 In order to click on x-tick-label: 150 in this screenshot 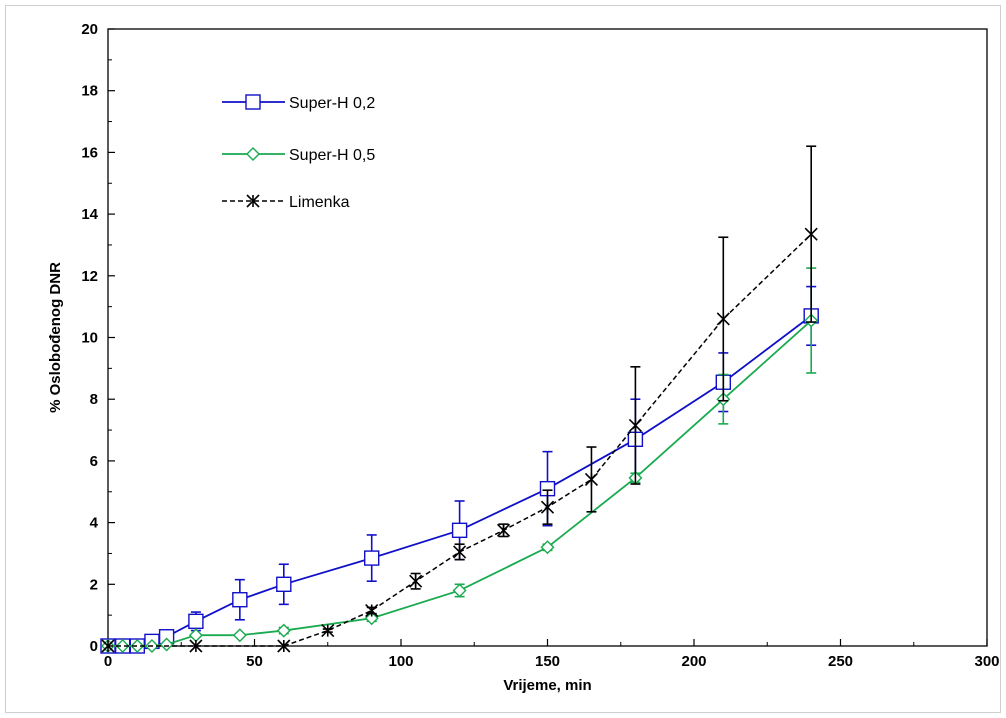, I will do `click(547, 661)`.